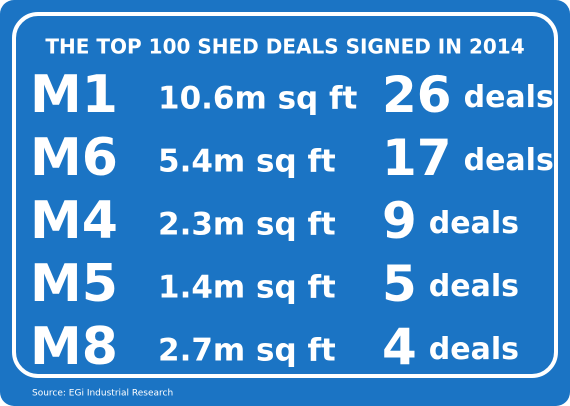 This screenshot has height=406, width=570. Describe the element at coordinates (247, 351) in the screenshot. I see `floor-space: 2.7m sq ft` at that location.